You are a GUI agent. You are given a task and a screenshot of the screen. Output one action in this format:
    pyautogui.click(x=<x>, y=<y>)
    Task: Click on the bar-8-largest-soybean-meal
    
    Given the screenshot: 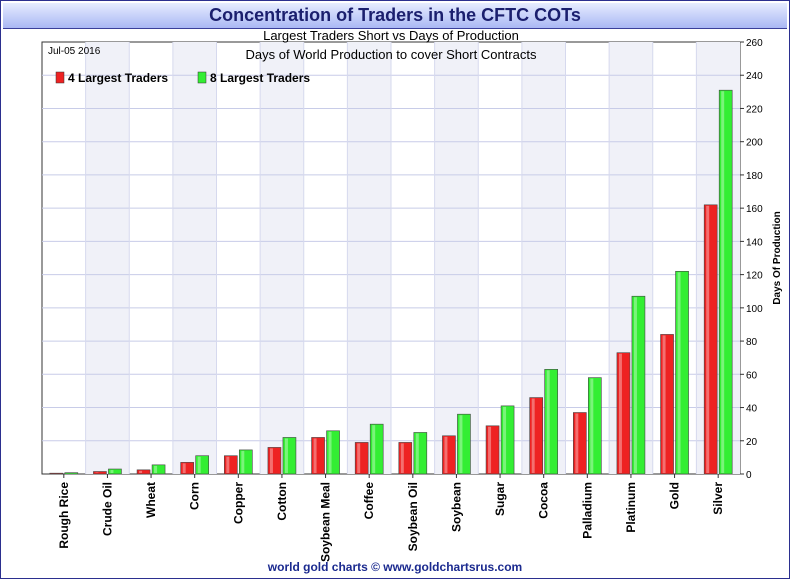 What is the action you would take?
    pyautogui.click(x=333, y=452)
    